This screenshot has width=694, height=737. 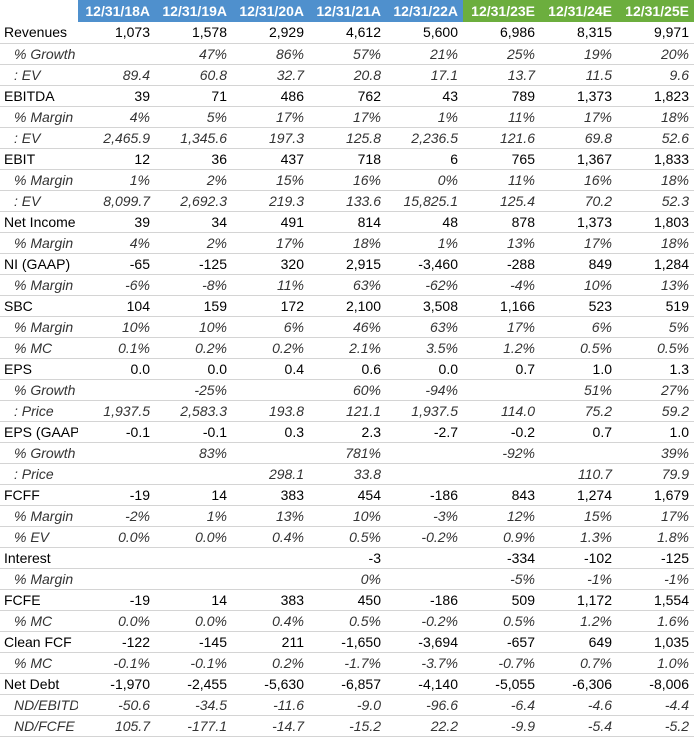 What do you see at coordinates (655, 327) in the screenshot?
I see `table-cell: 5%` at bounding box center [655, 327].